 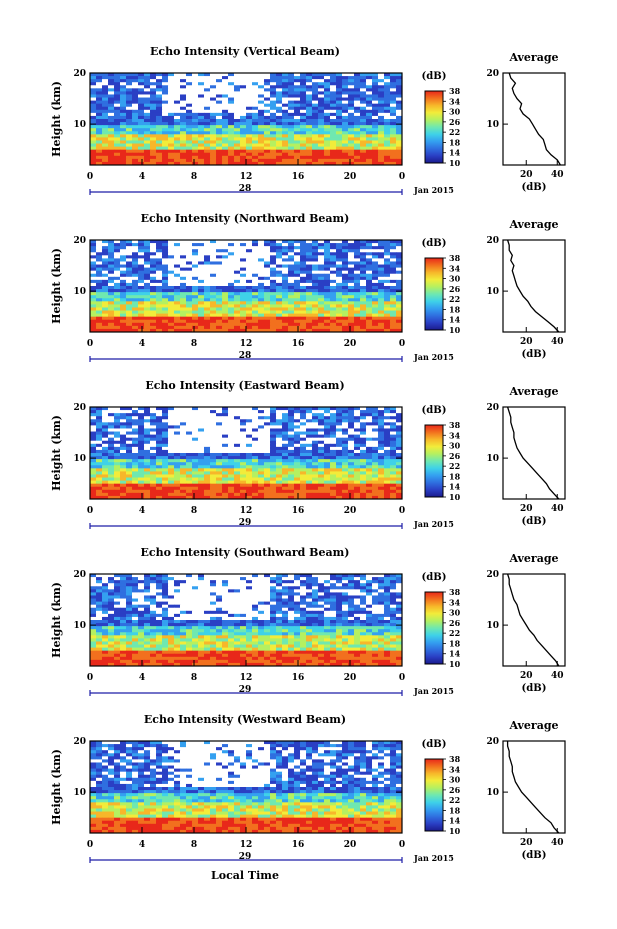 What do you see at coordinates (455, 279) in the screenshot?
I see `colorbar-tick-label: 30` at bounding box center [455, 279].